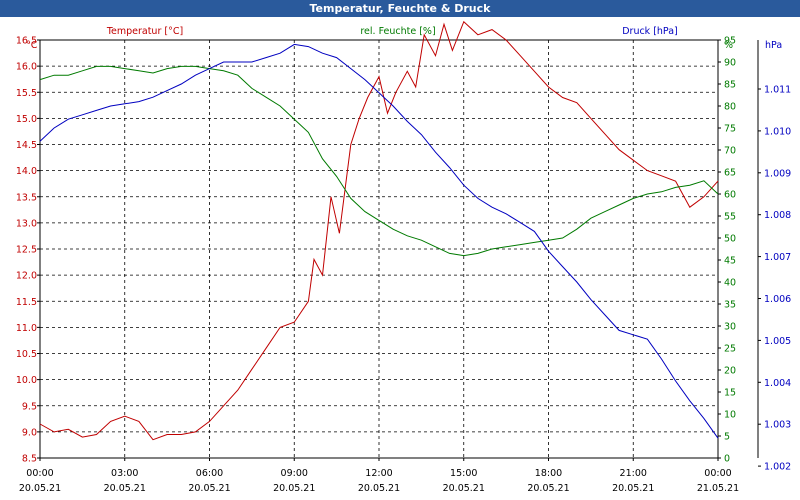 The width and height of the screenshot is (800, 500). What do you see at coordinates (397, 31) in the screenshot?
I see `legend-humidity: rel. Feuchte [%]` at bounding box center [397, 31].